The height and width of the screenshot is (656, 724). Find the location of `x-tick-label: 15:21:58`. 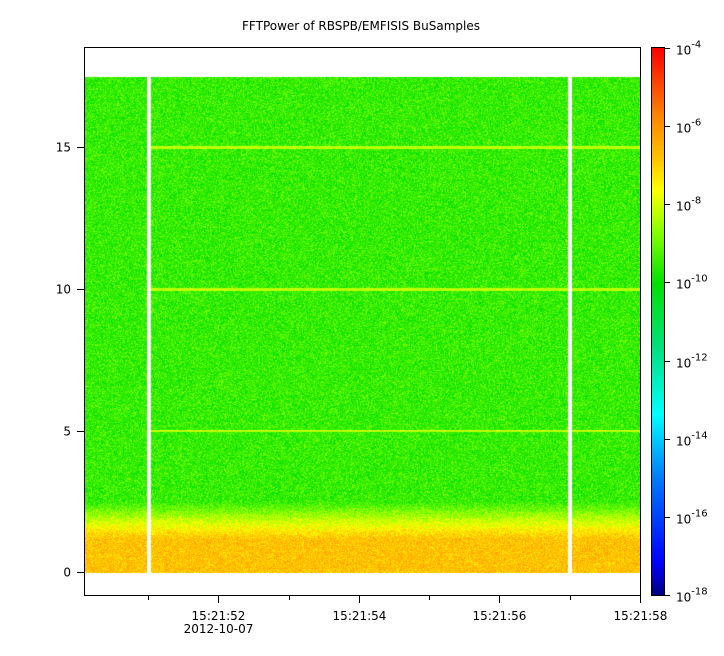

x-tick-label: 15:21:58 is located at coordinates (641, 616).